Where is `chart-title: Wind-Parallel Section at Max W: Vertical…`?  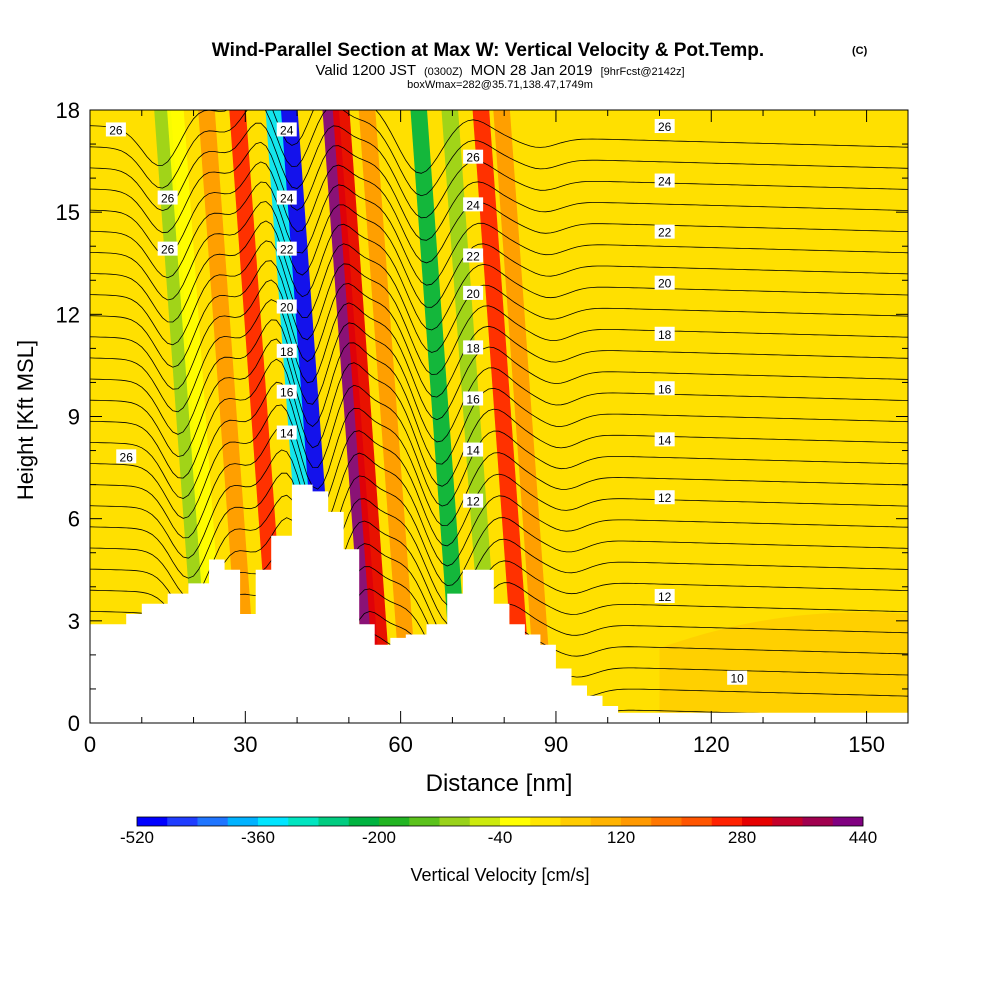
chart-title: Wind-Parallel Section at Max W: Vertical… is located at coordinates (488, 50).